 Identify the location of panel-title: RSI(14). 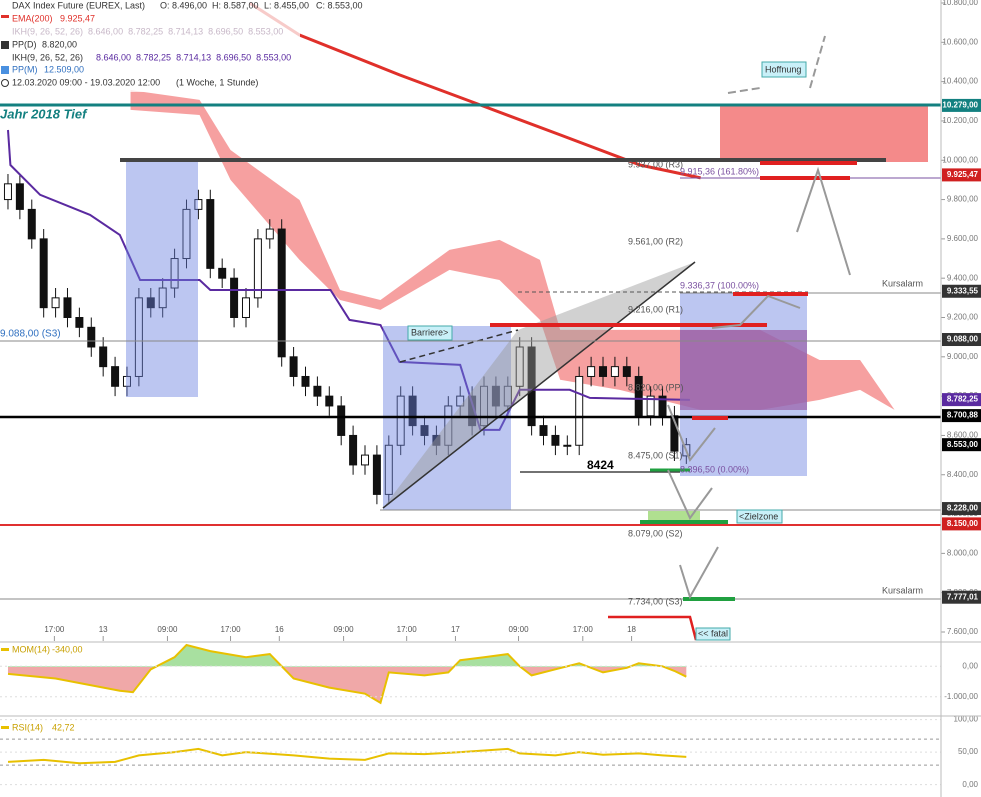
(27, 727).